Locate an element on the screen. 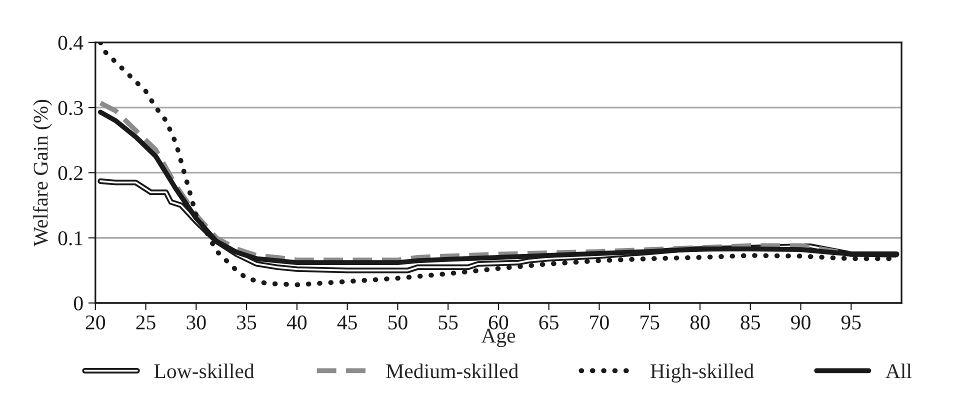 This screenshot has width=954, height=404. y-tick-label: 0 is located at coordinates (78, 303).